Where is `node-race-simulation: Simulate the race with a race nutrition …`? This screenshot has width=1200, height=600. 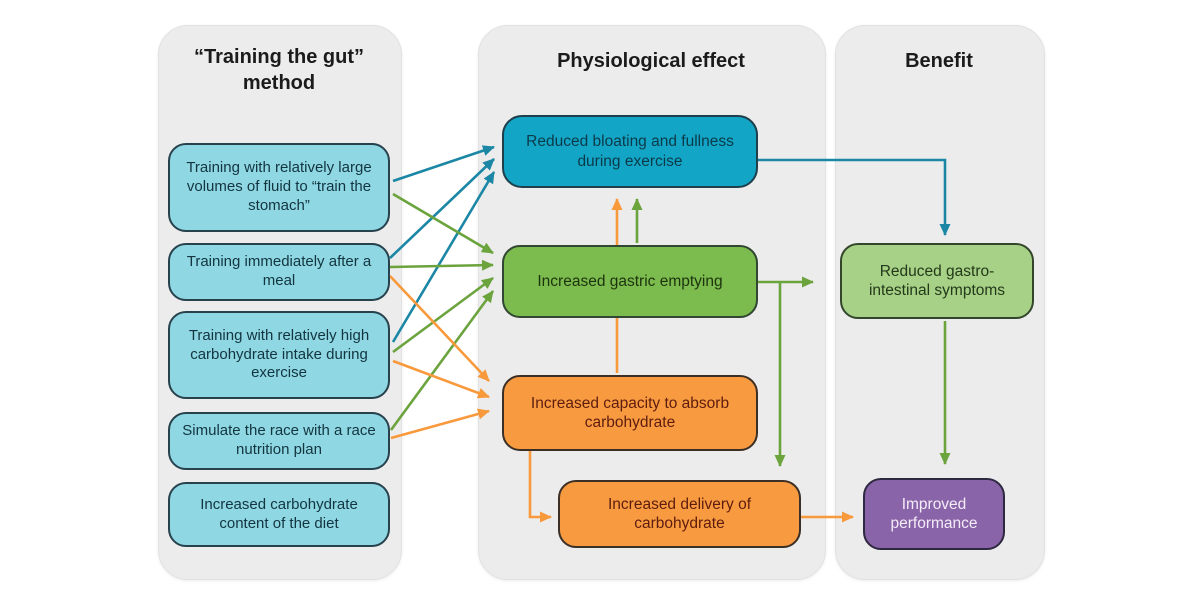 node-race-simulation: Simulate the race with a race nutrition … is located at coordinates (279, 441).